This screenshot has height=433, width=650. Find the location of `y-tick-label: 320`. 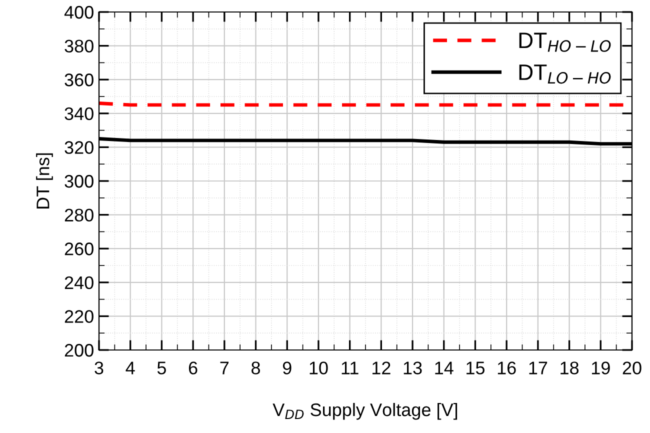

y-tick-label: 320 is located at coordinates (79, 147).